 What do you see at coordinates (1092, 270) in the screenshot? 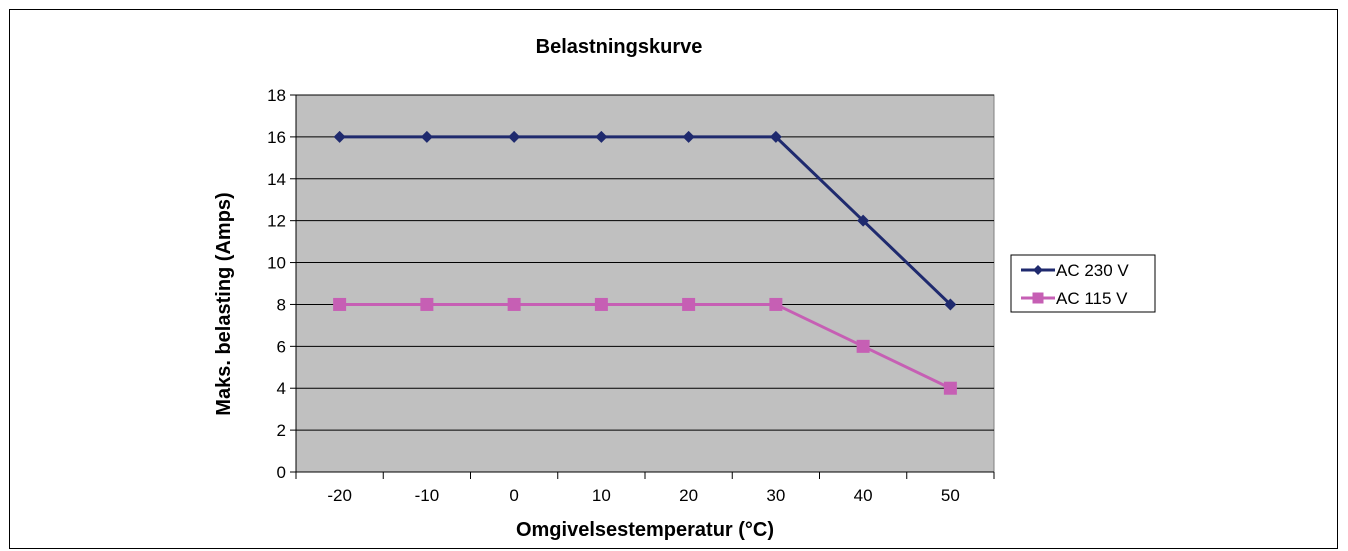
I see `legend-label: AC 230 V` at bounding box center [1092, 270].